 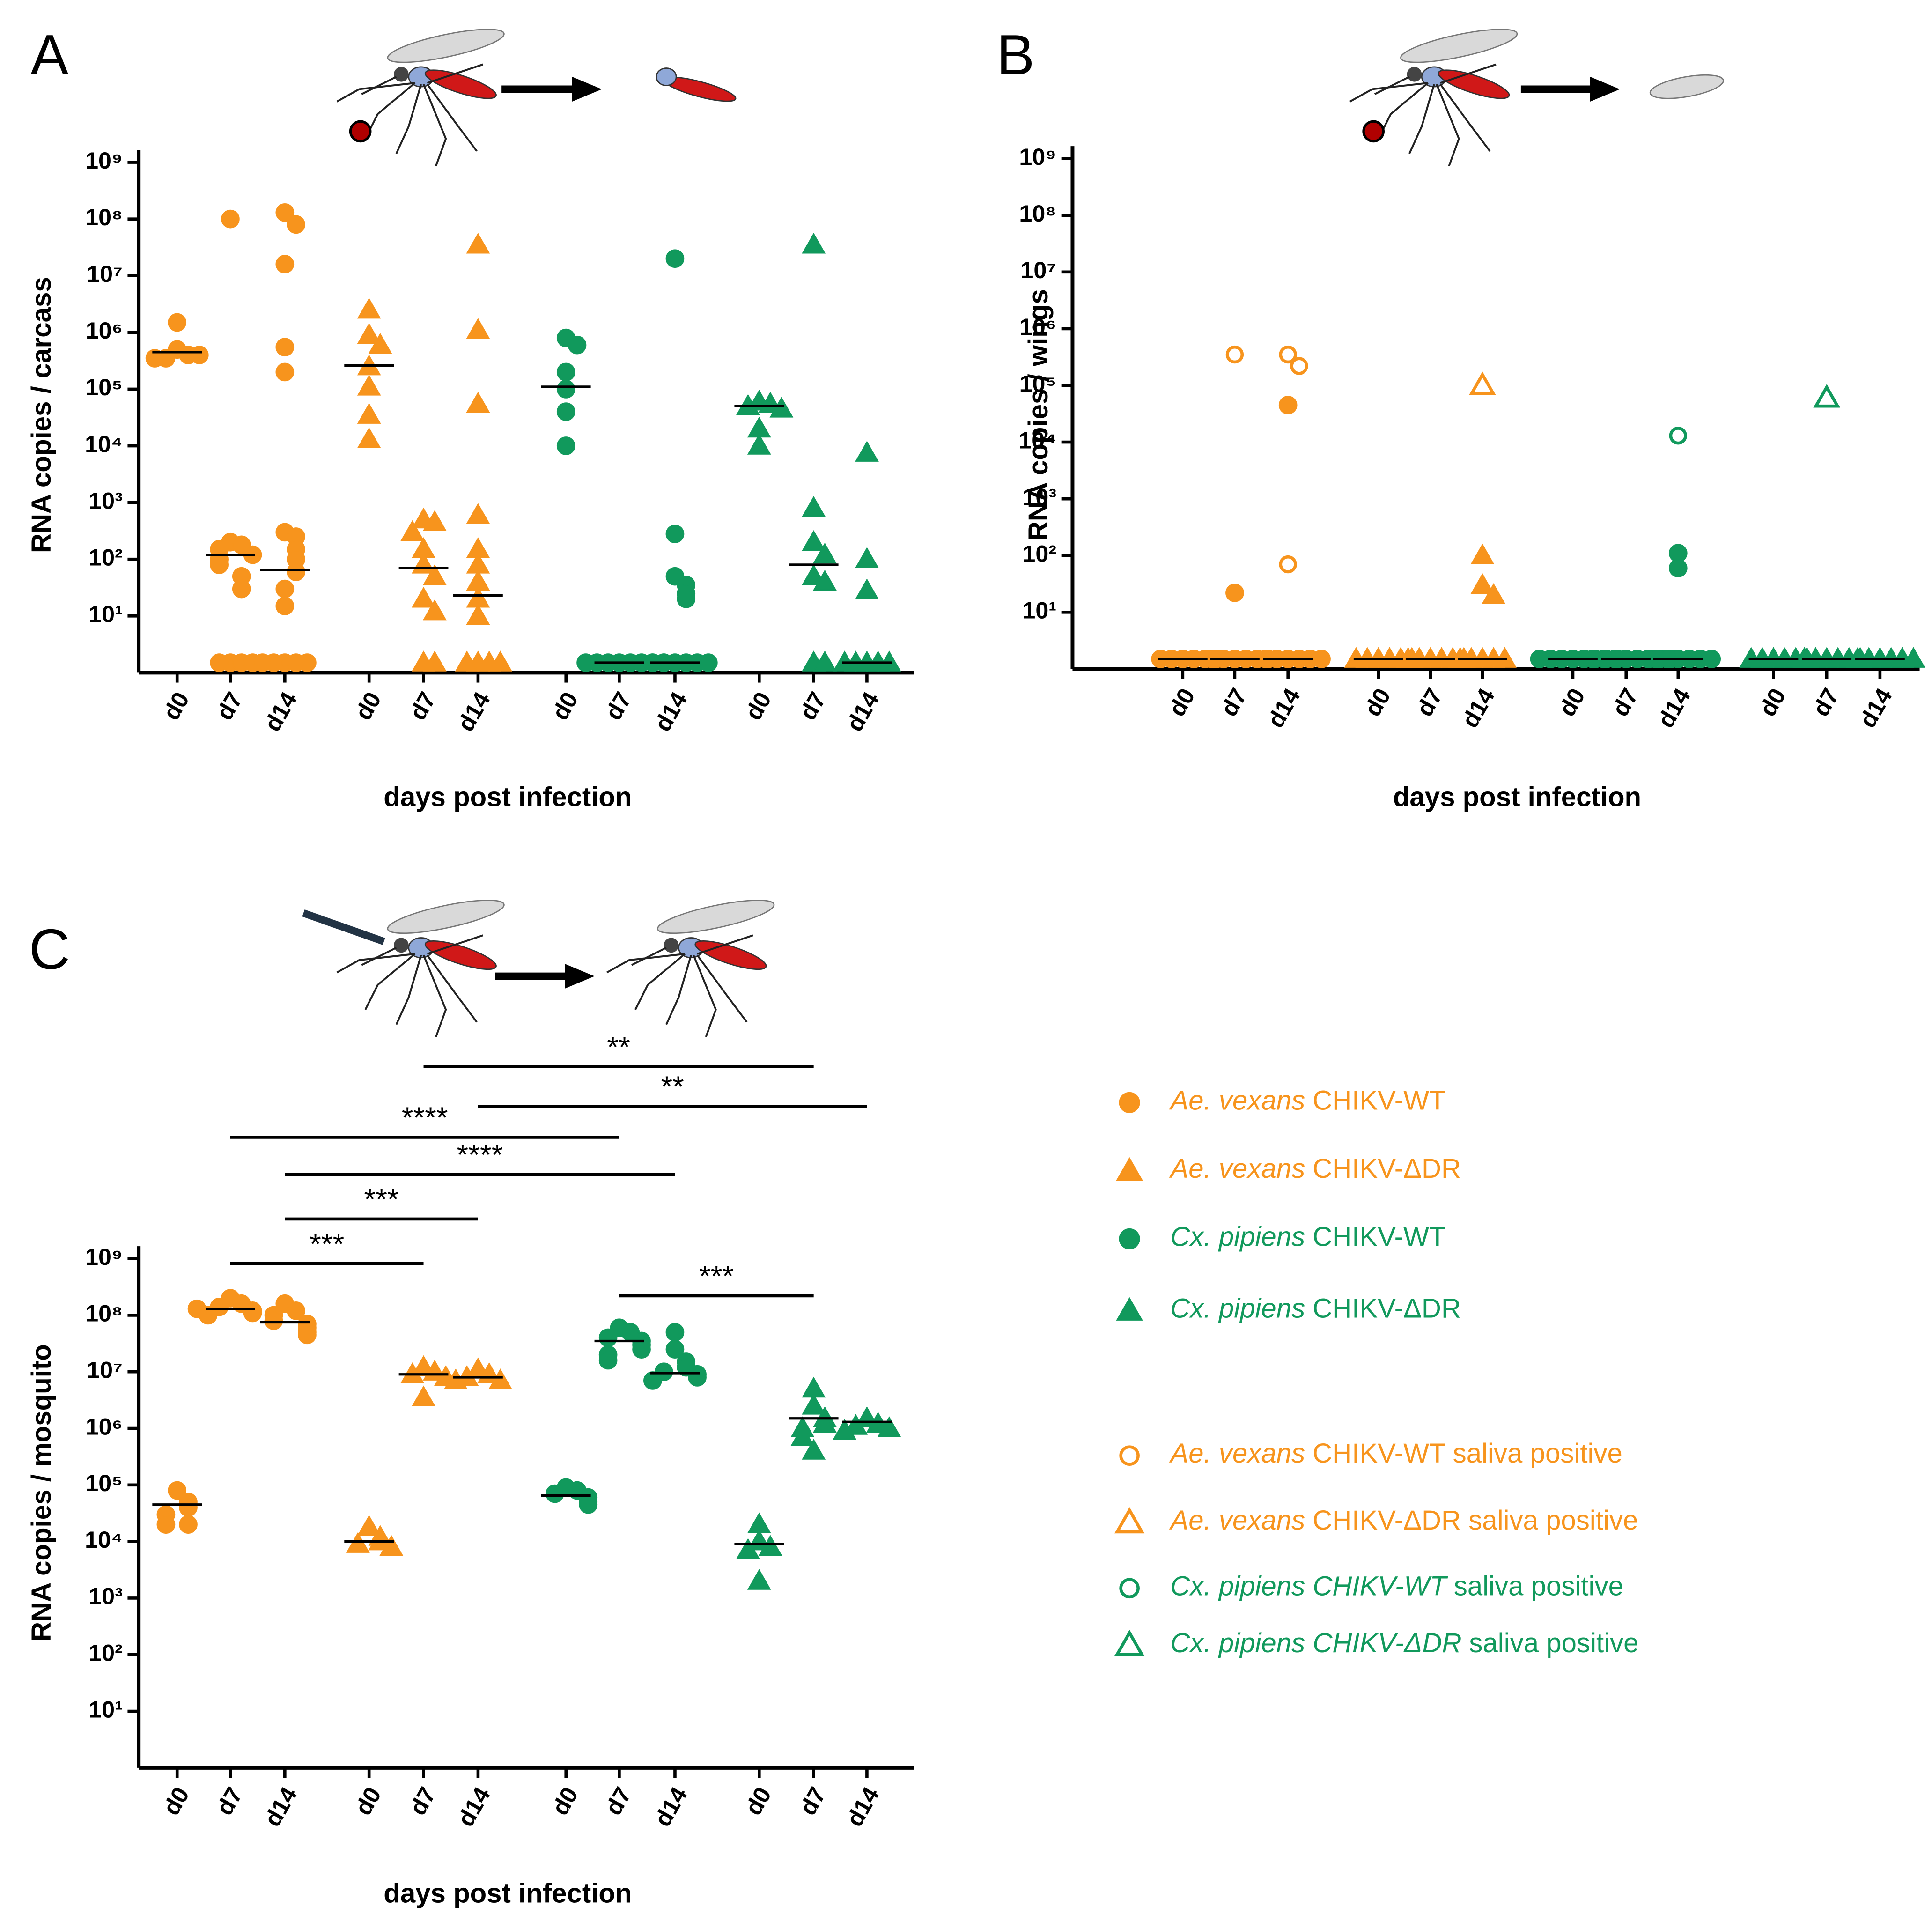 What do you see at coordinates (480, 1154) in the screenshot?
I see `significance-label: ****` at bounding box center [480, 1154].